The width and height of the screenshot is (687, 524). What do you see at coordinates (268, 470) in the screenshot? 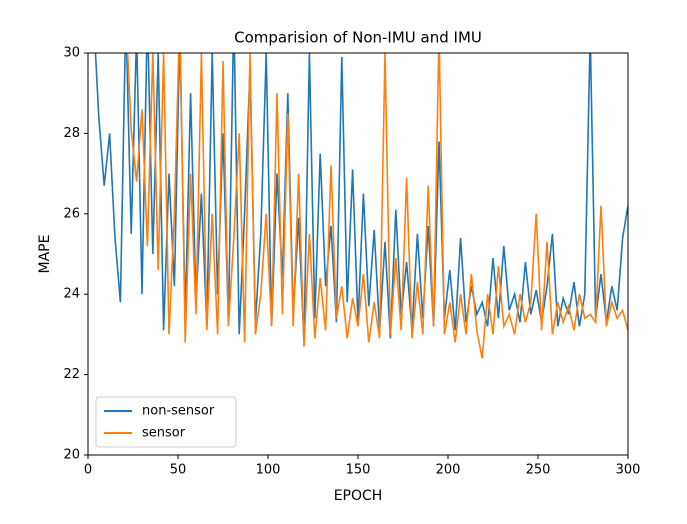
I see `x-tick-label: 100` at bounding box center [268, 470].